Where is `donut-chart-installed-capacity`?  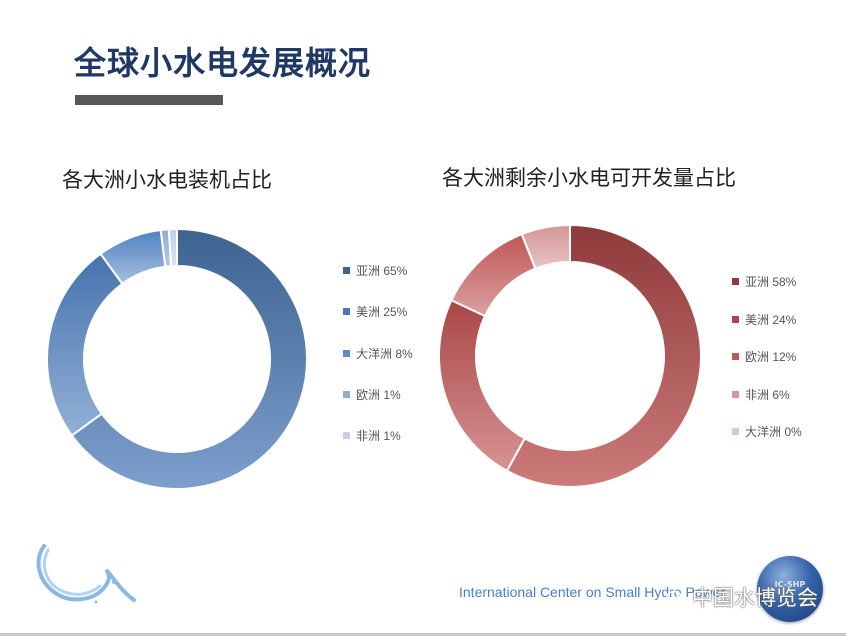
donut-chart-installed-capacity is located at coordinates (177, 359).